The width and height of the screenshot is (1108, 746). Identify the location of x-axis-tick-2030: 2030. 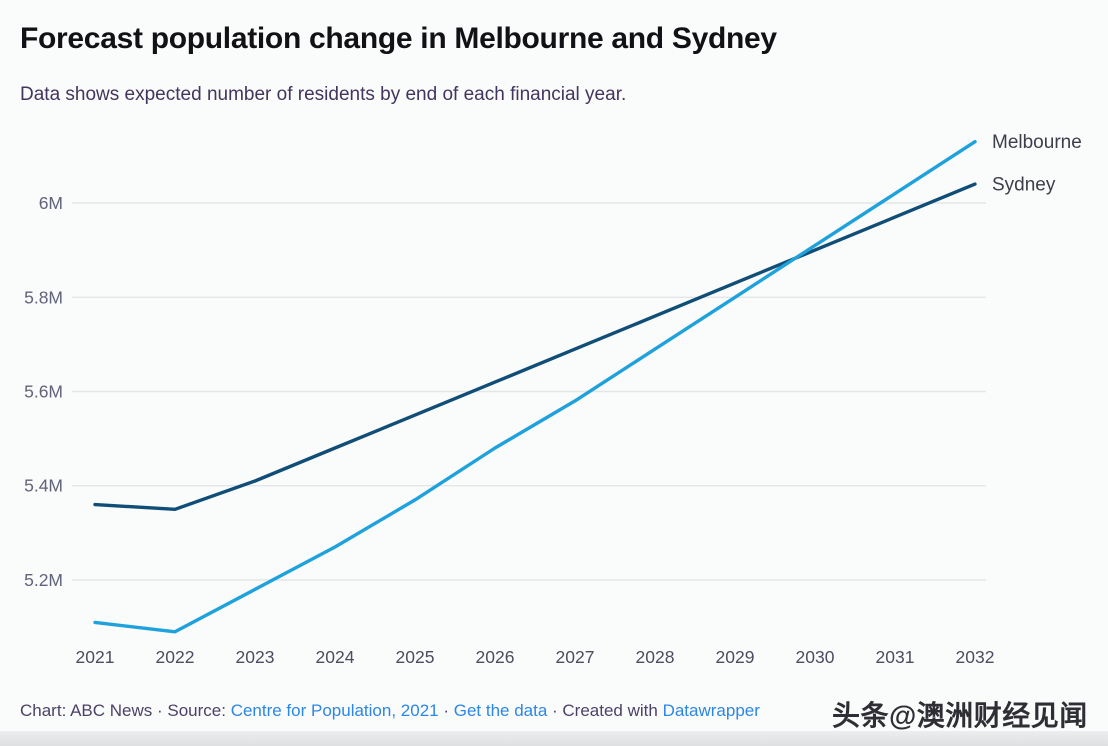
(815, 657).